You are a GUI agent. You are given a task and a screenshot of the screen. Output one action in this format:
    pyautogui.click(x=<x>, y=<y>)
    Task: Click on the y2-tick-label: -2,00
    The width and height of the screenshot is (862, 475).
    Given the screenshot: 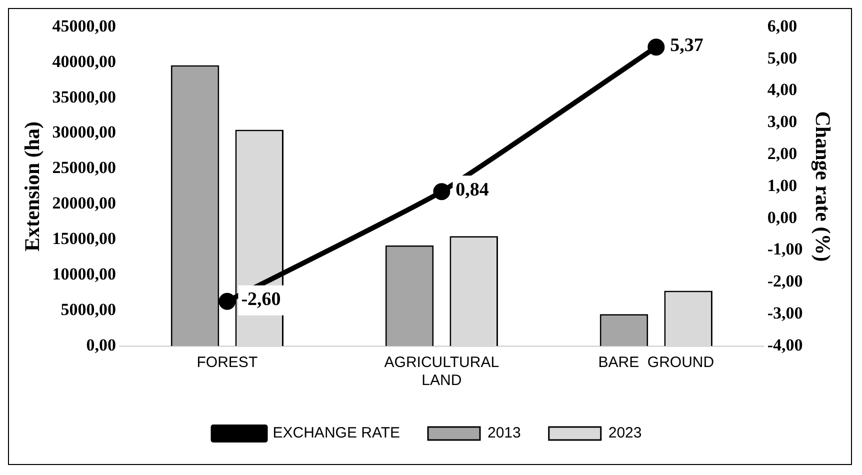 What is the action you would take?
    pyautogui.click(x=785, y=281)
    